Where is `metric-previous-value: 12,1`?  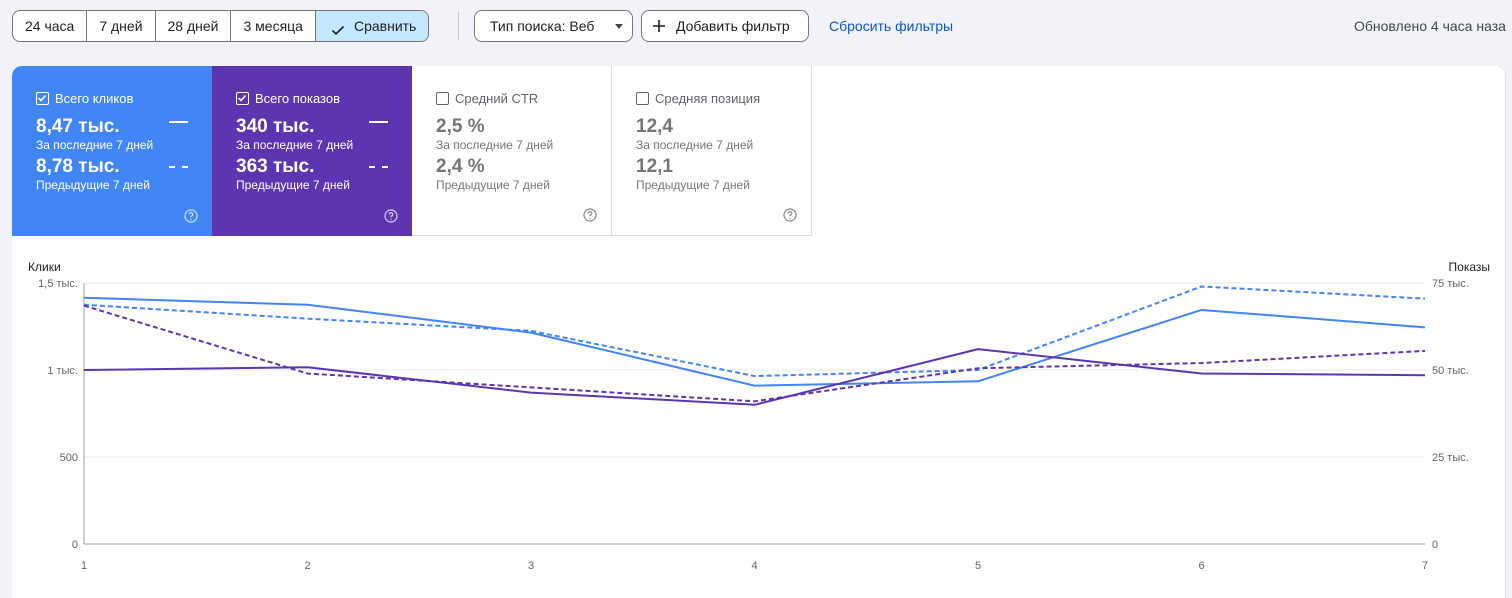 metric-previous-value: 12,1 is located at coordinates (654, 166).